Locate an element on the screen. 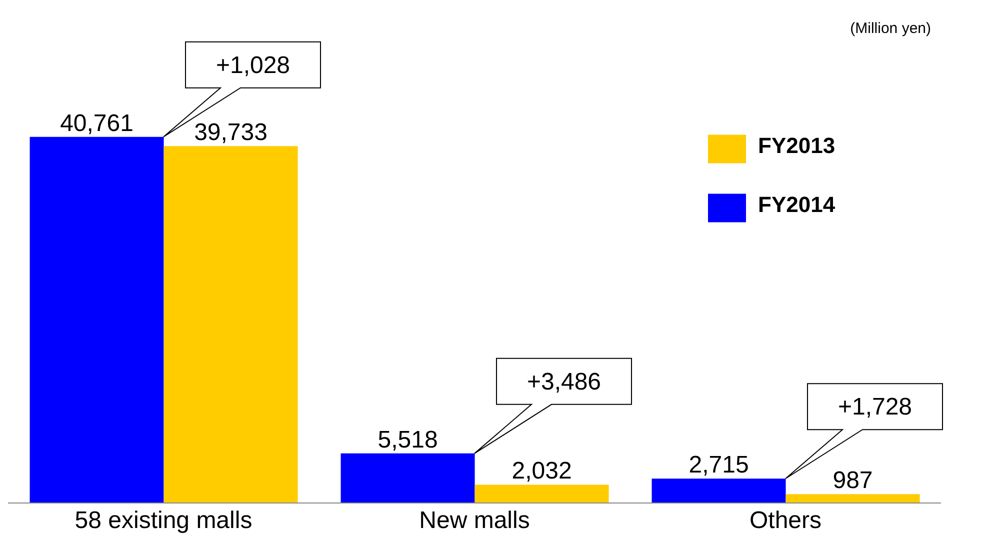 This screenshot has width=989, height=556. data-label: 40,761 is located at coordinates (97, 123).